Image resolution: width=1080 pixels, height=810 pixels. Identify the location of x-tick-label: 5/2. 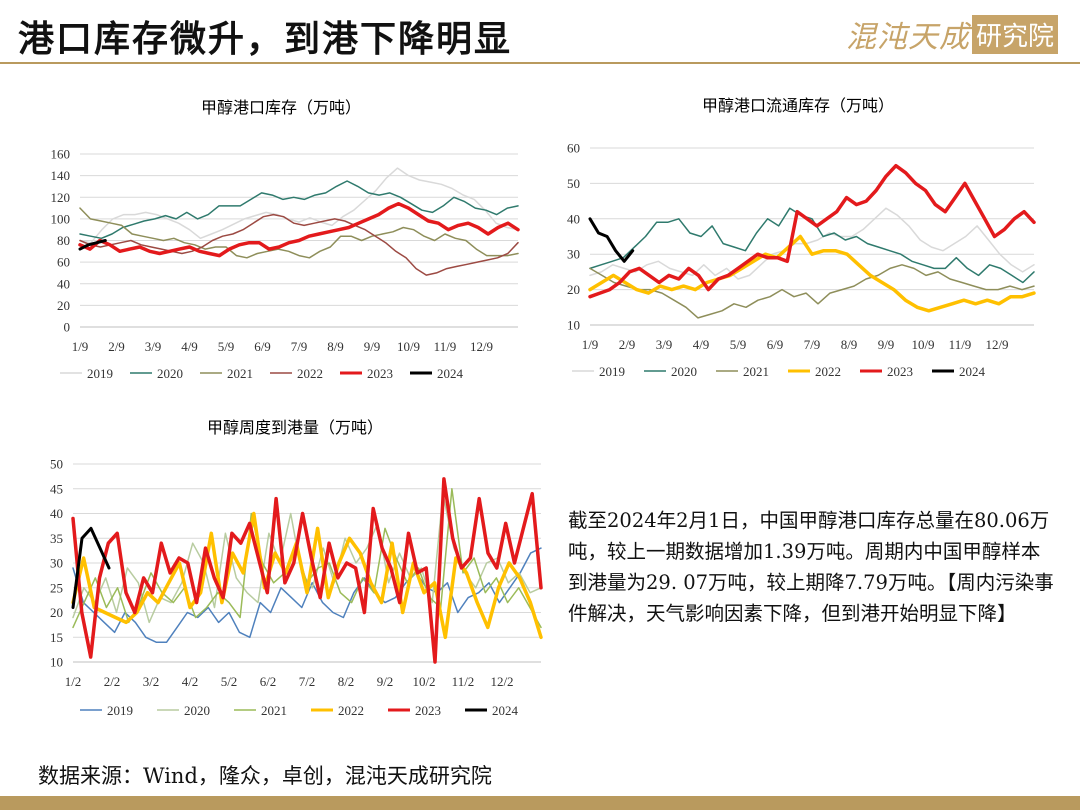
(229, 681).